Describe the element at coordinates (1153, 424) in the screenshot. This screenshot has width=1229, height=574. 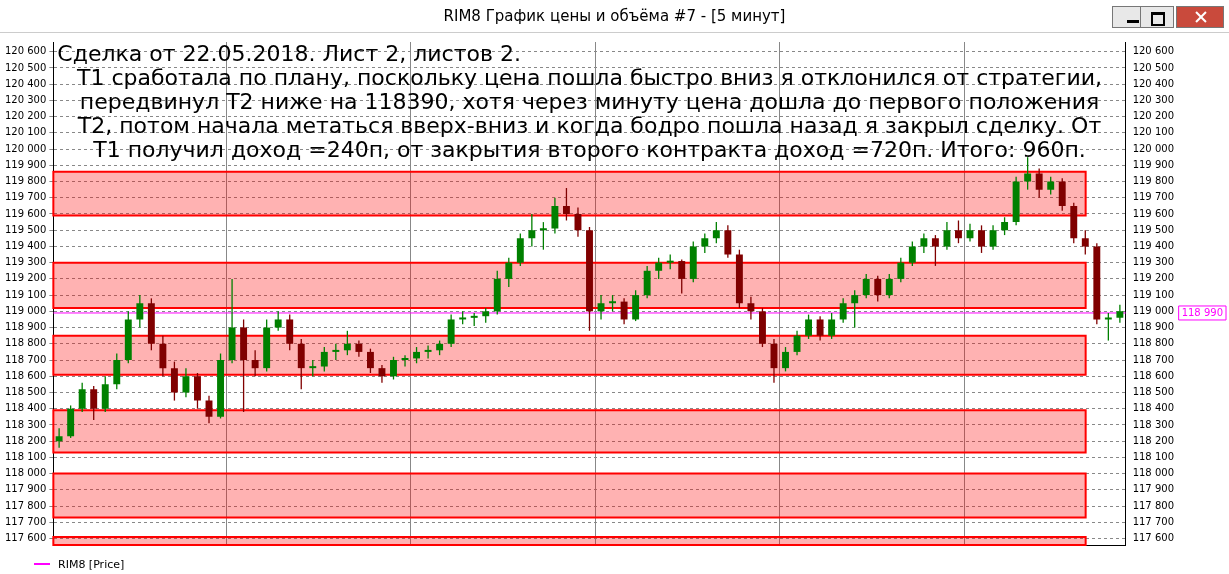
I see `y2-tick-label: 118 300` at that location.